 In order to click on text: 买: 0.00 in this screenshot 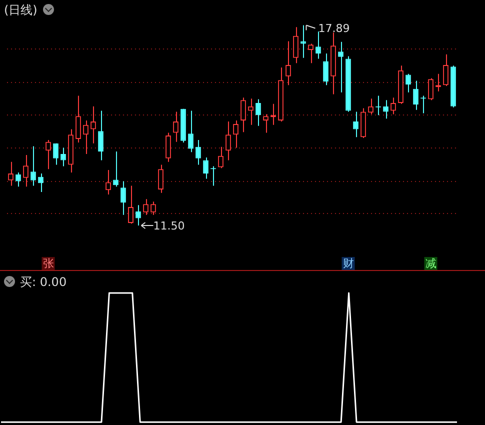, I will do `click(43, 282)`.